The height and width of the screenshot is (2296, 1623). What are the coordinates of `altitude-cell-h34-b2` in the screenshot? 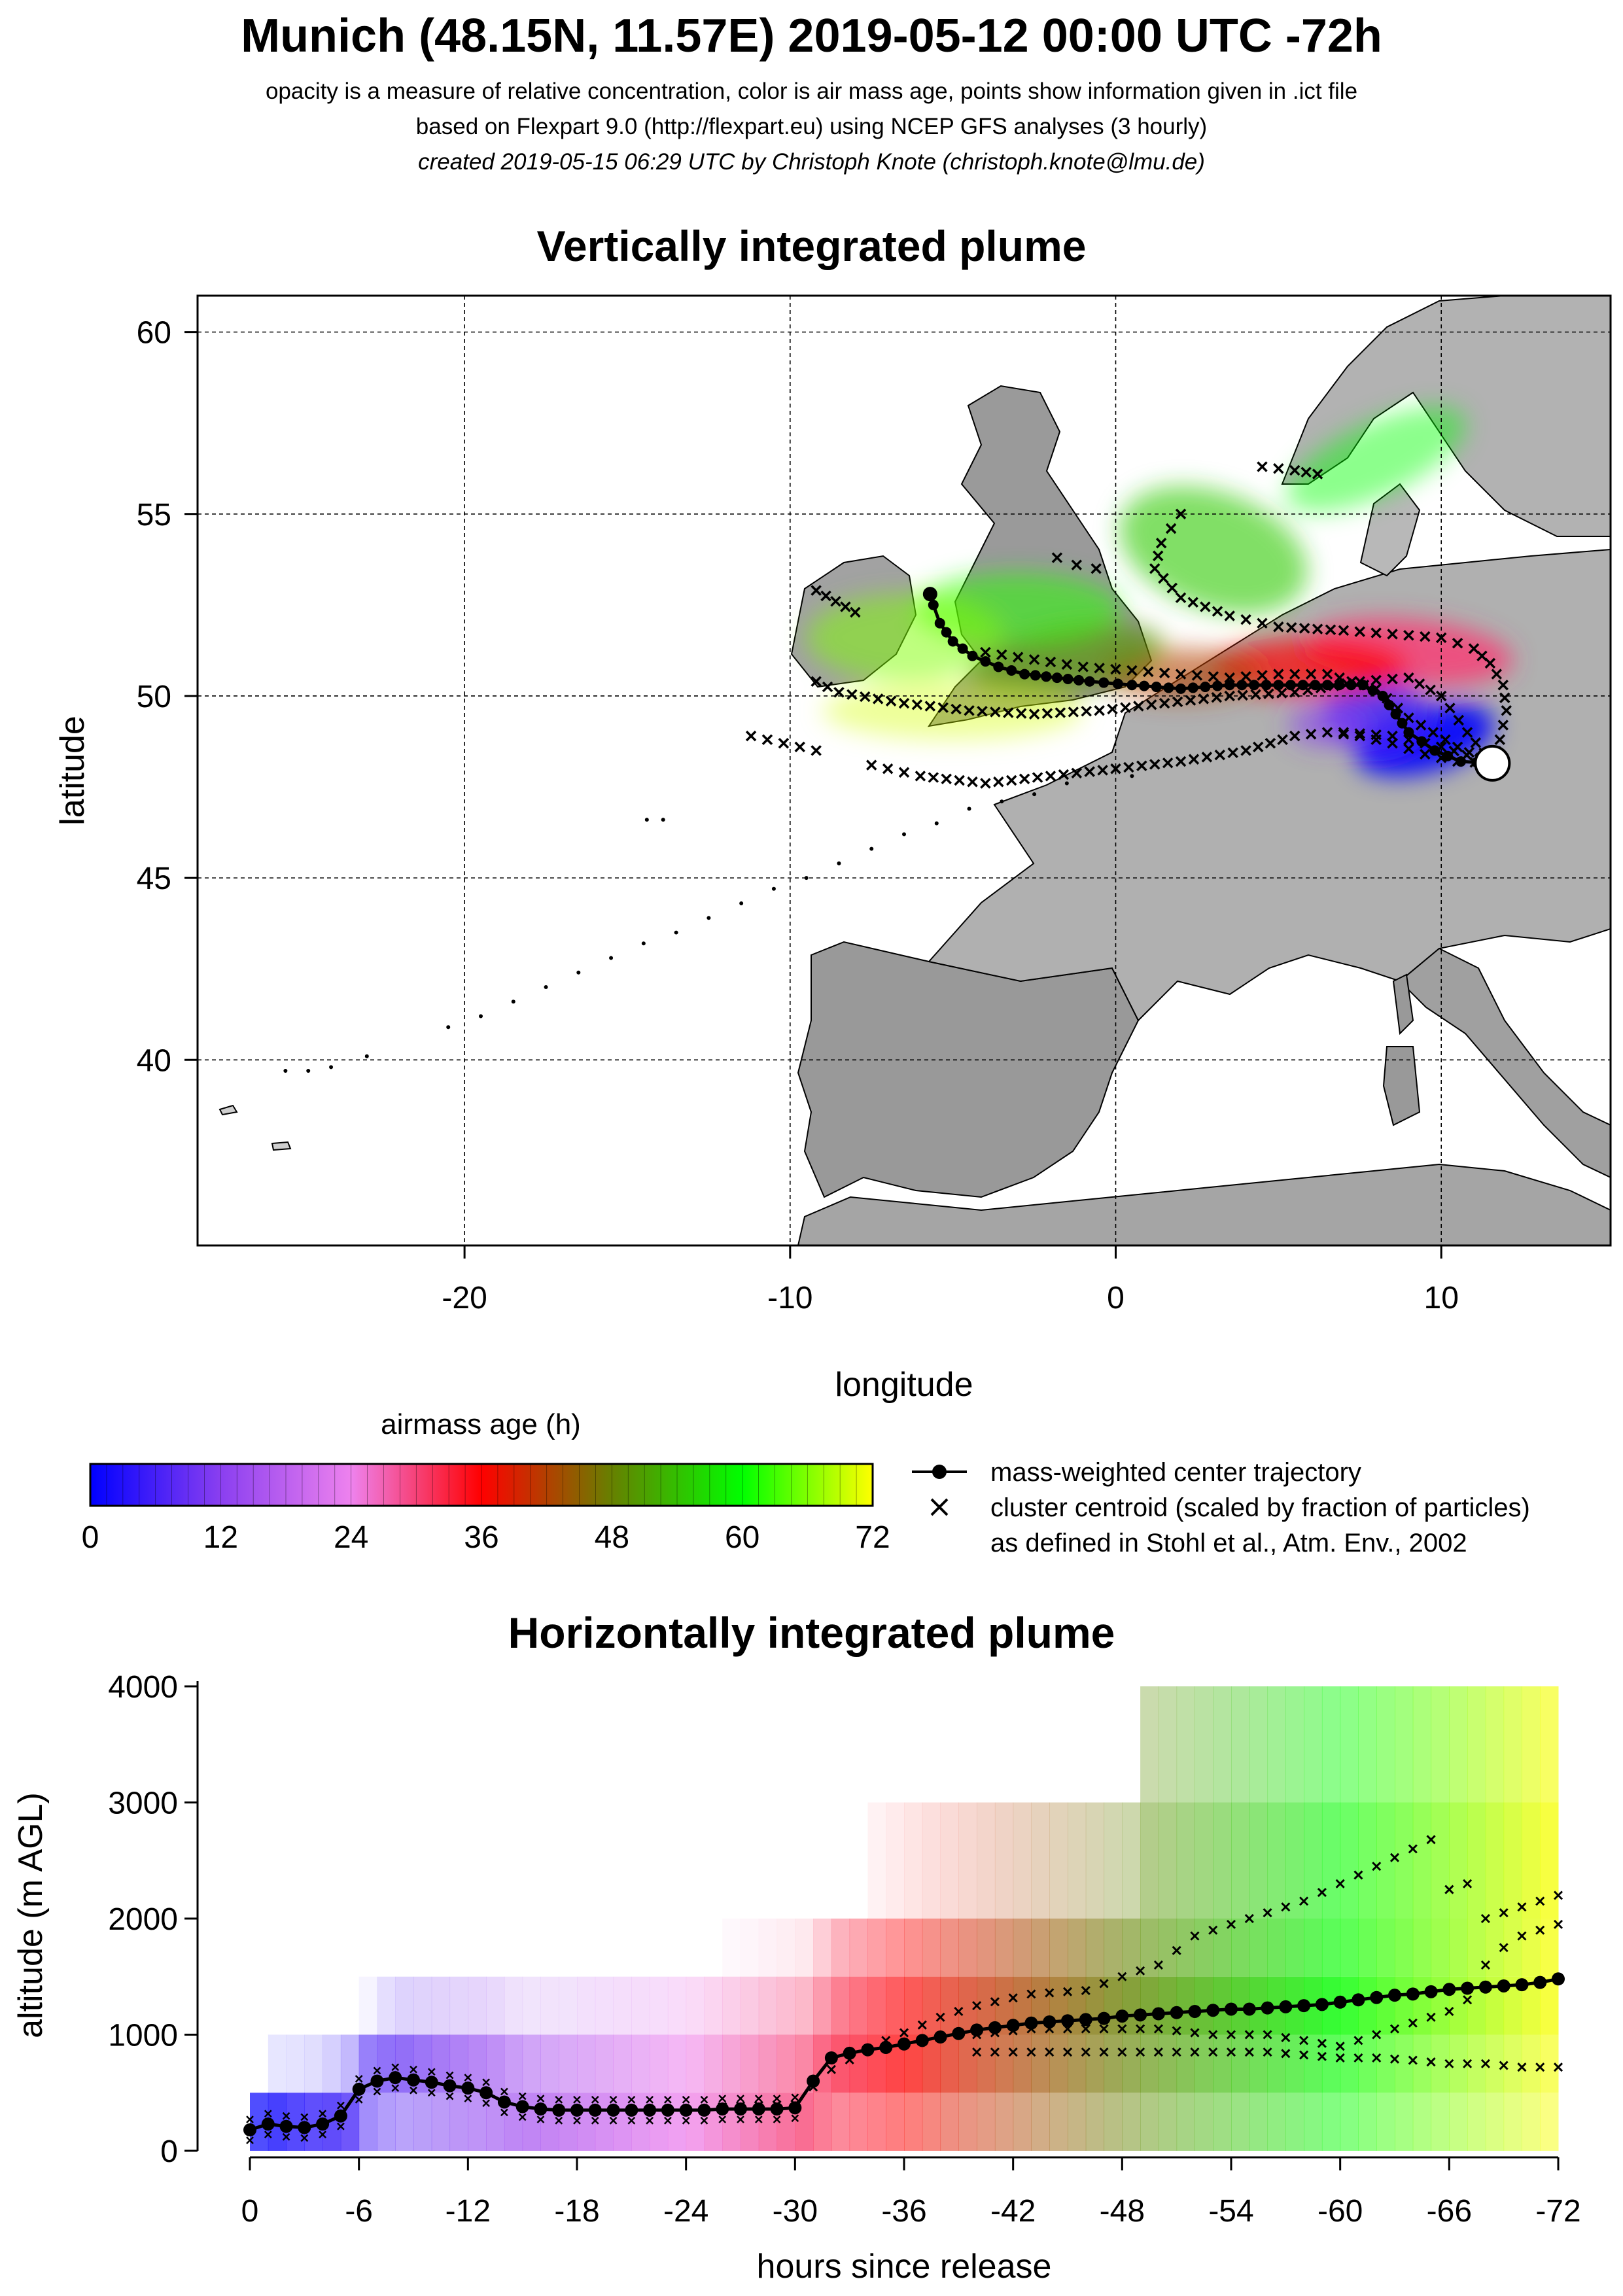 It's located at (876, 2005).